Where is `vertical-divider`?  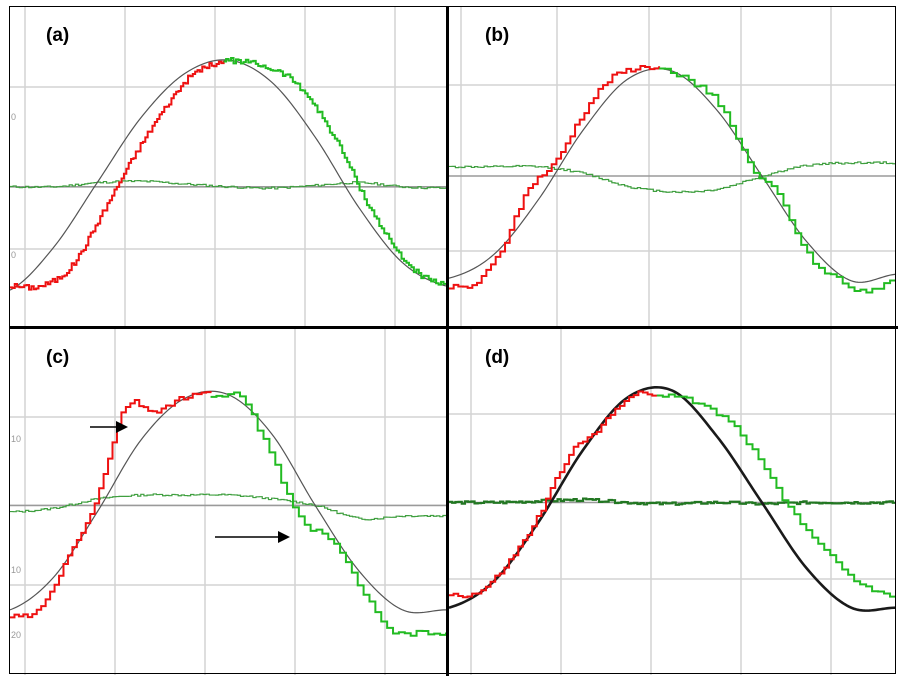 vertical-divider is located at coordinates (447, 341).